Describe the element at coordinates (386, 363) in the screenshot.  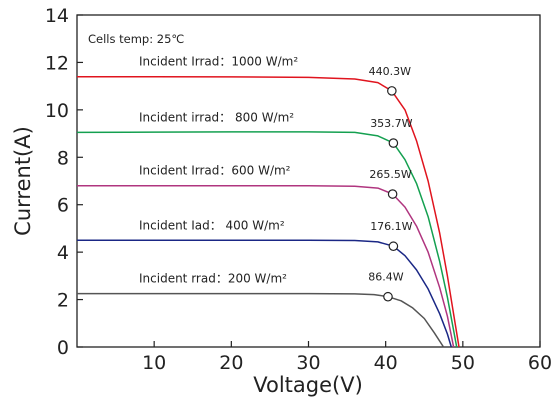
I see `x-tick-label: 40` at that location.